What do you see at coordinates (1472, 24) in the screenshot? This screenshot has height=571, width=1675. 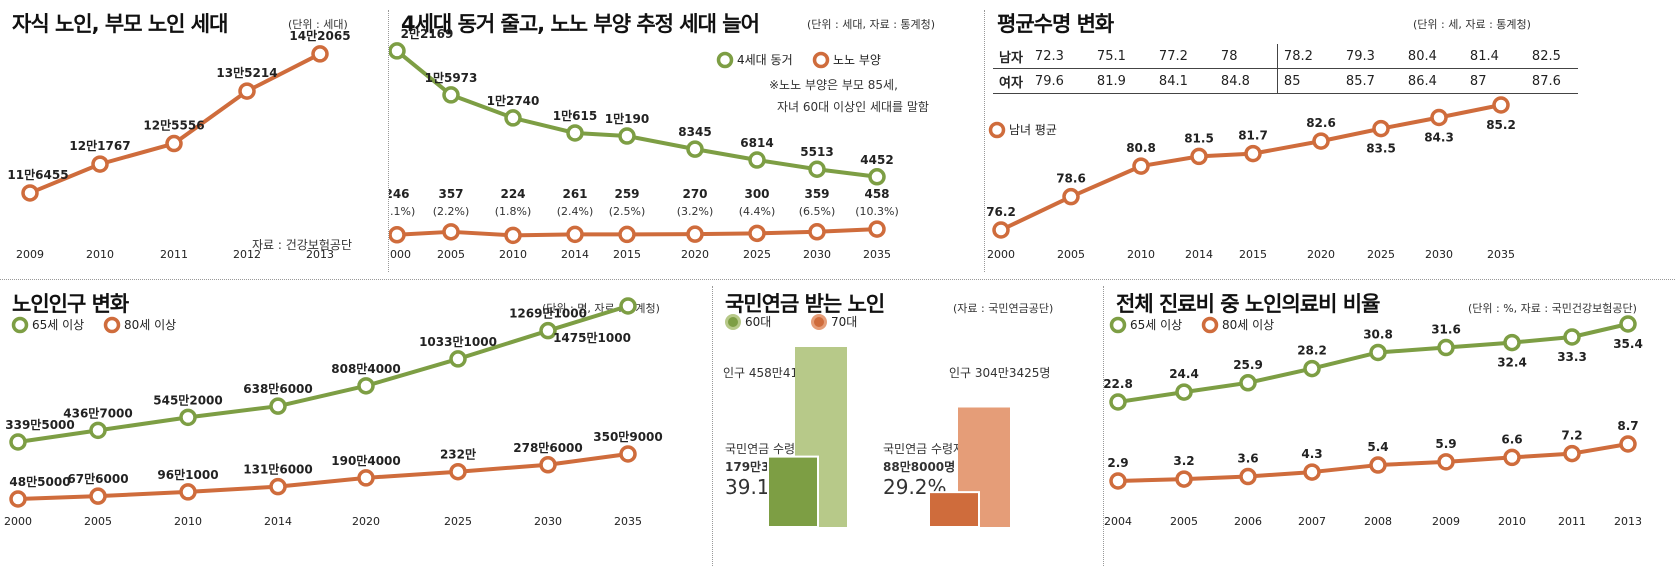 I see `panel3-unit: (단위 : 세, 자료 : 통계청)` at bounding box center [1472, 24].